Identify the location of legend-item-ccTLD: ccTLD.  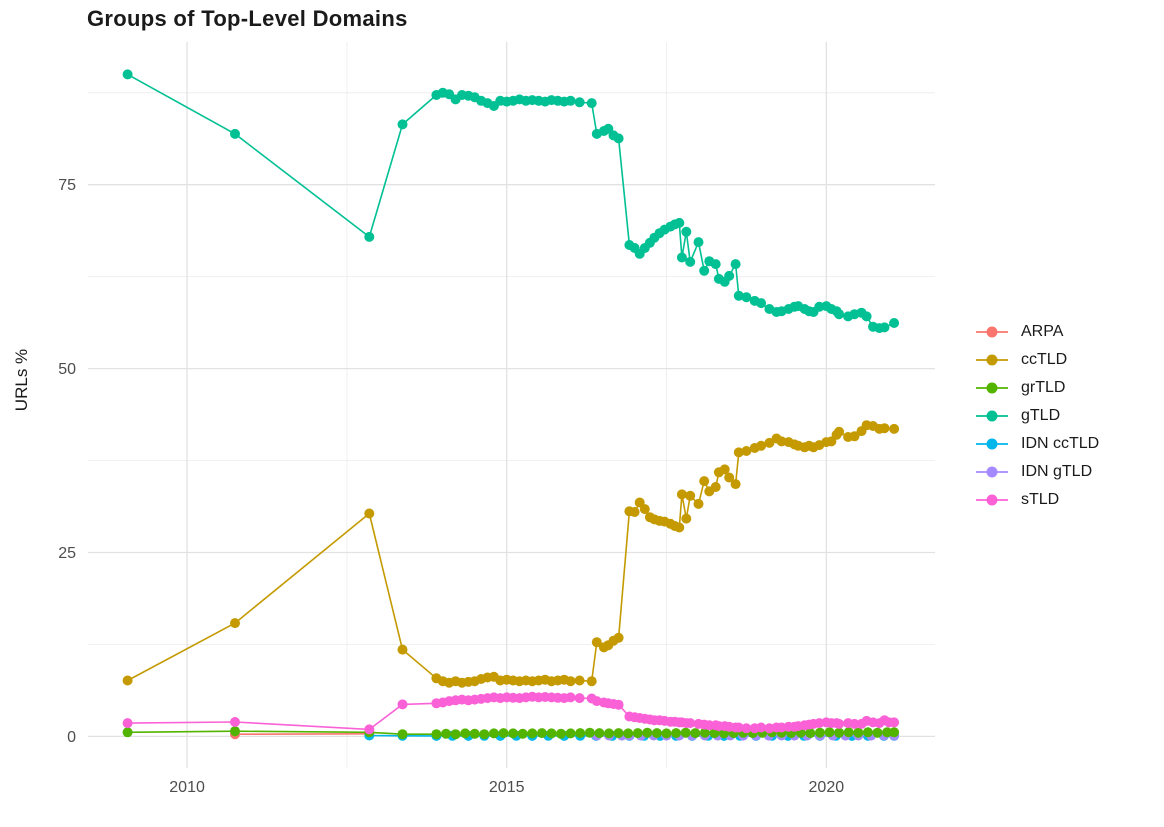
(1037, 360).